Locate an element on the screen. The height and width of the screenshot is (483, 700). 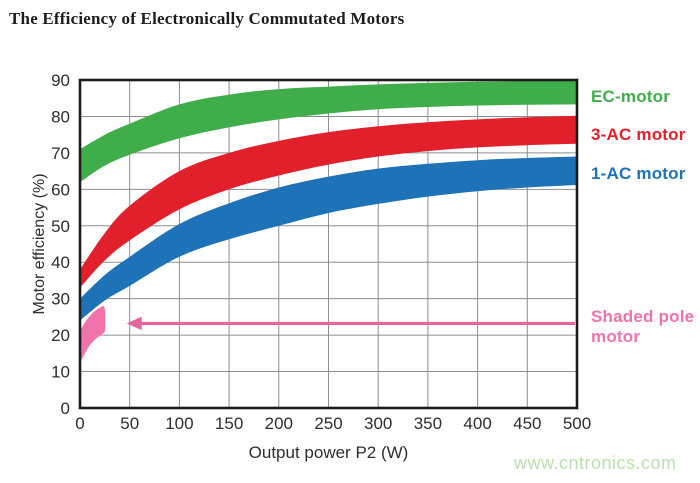
legend-shaded-pole-motor: Shaded pole motor is located at coordinates (643, 326).